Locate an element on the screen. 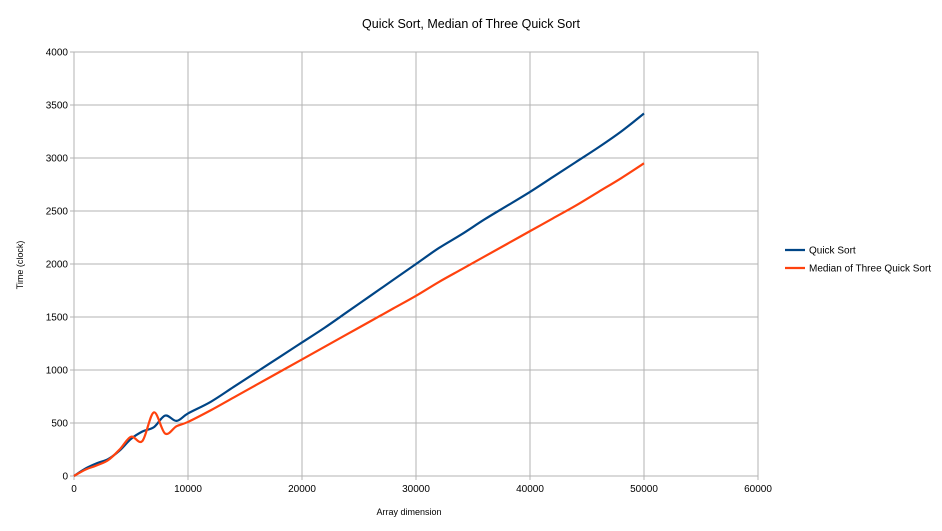  x-tick-label: 20000 is located at coordinates (302, 489).